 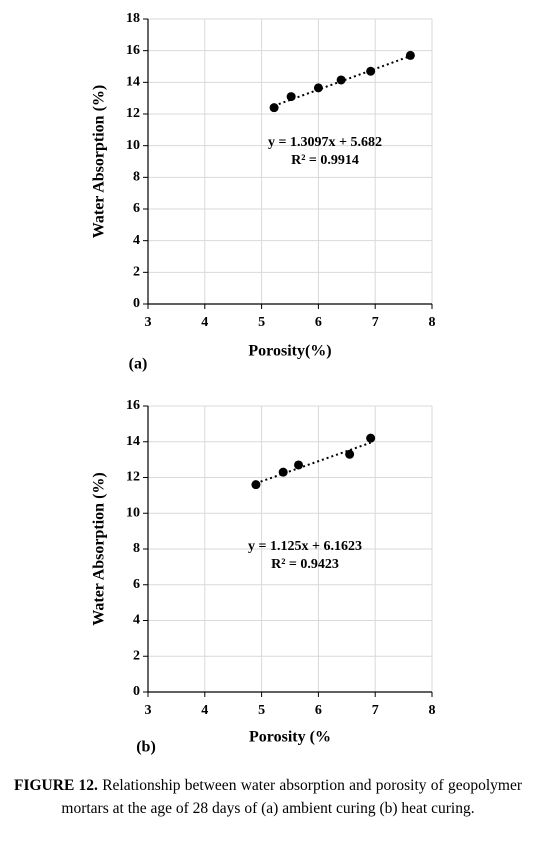 What do you see at coordinates (305, 546) in the screenshot?
I see `trend-equation: y = 1.125x + 6.1623` at bounding box center [305, 546].